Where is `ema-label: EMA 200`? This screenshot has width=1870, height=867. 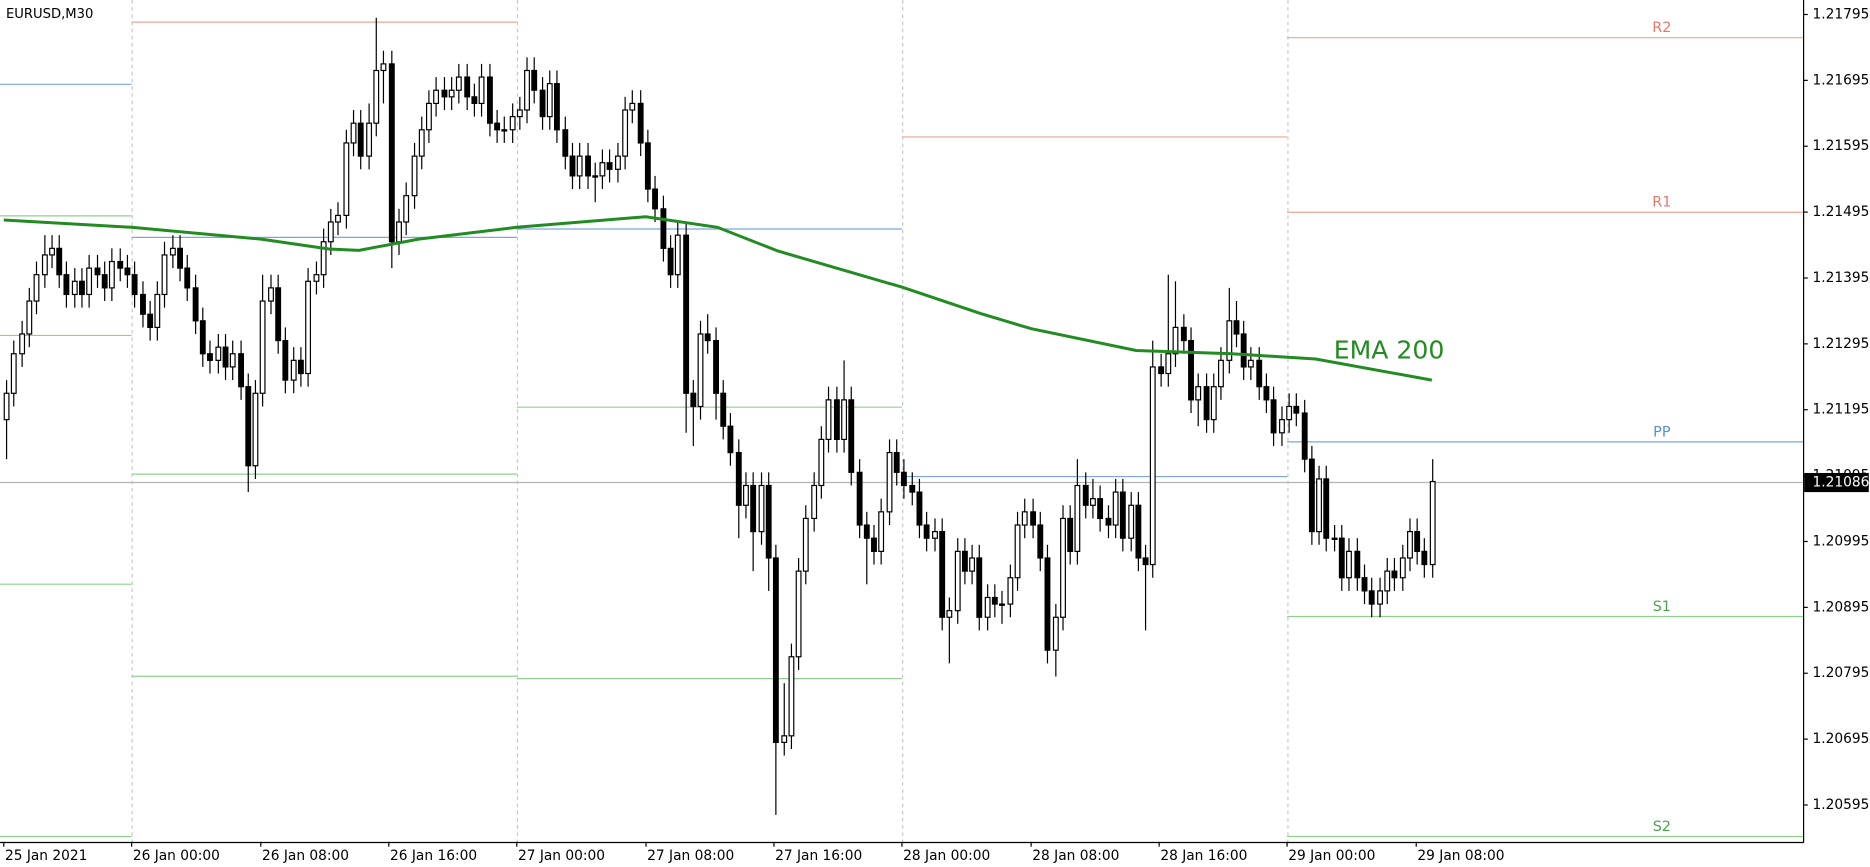
ema-label: EMA 200 is located at coordinates (1389, 349).